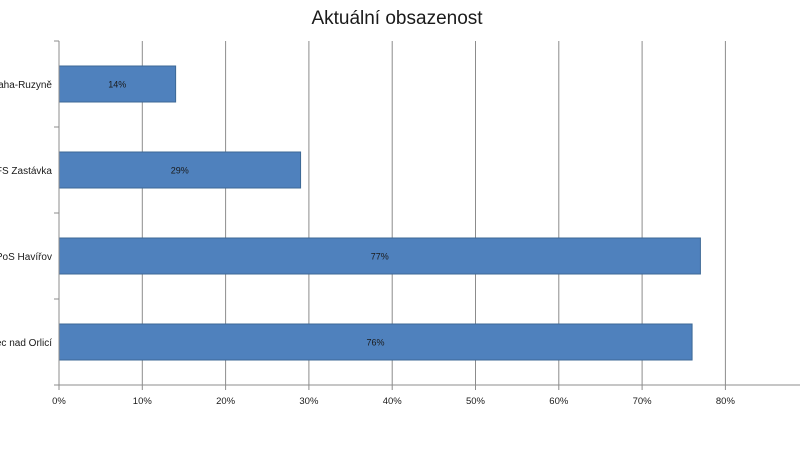  I want to click on data-label-ec-nad-orlici: 76%, so click(376, 343).